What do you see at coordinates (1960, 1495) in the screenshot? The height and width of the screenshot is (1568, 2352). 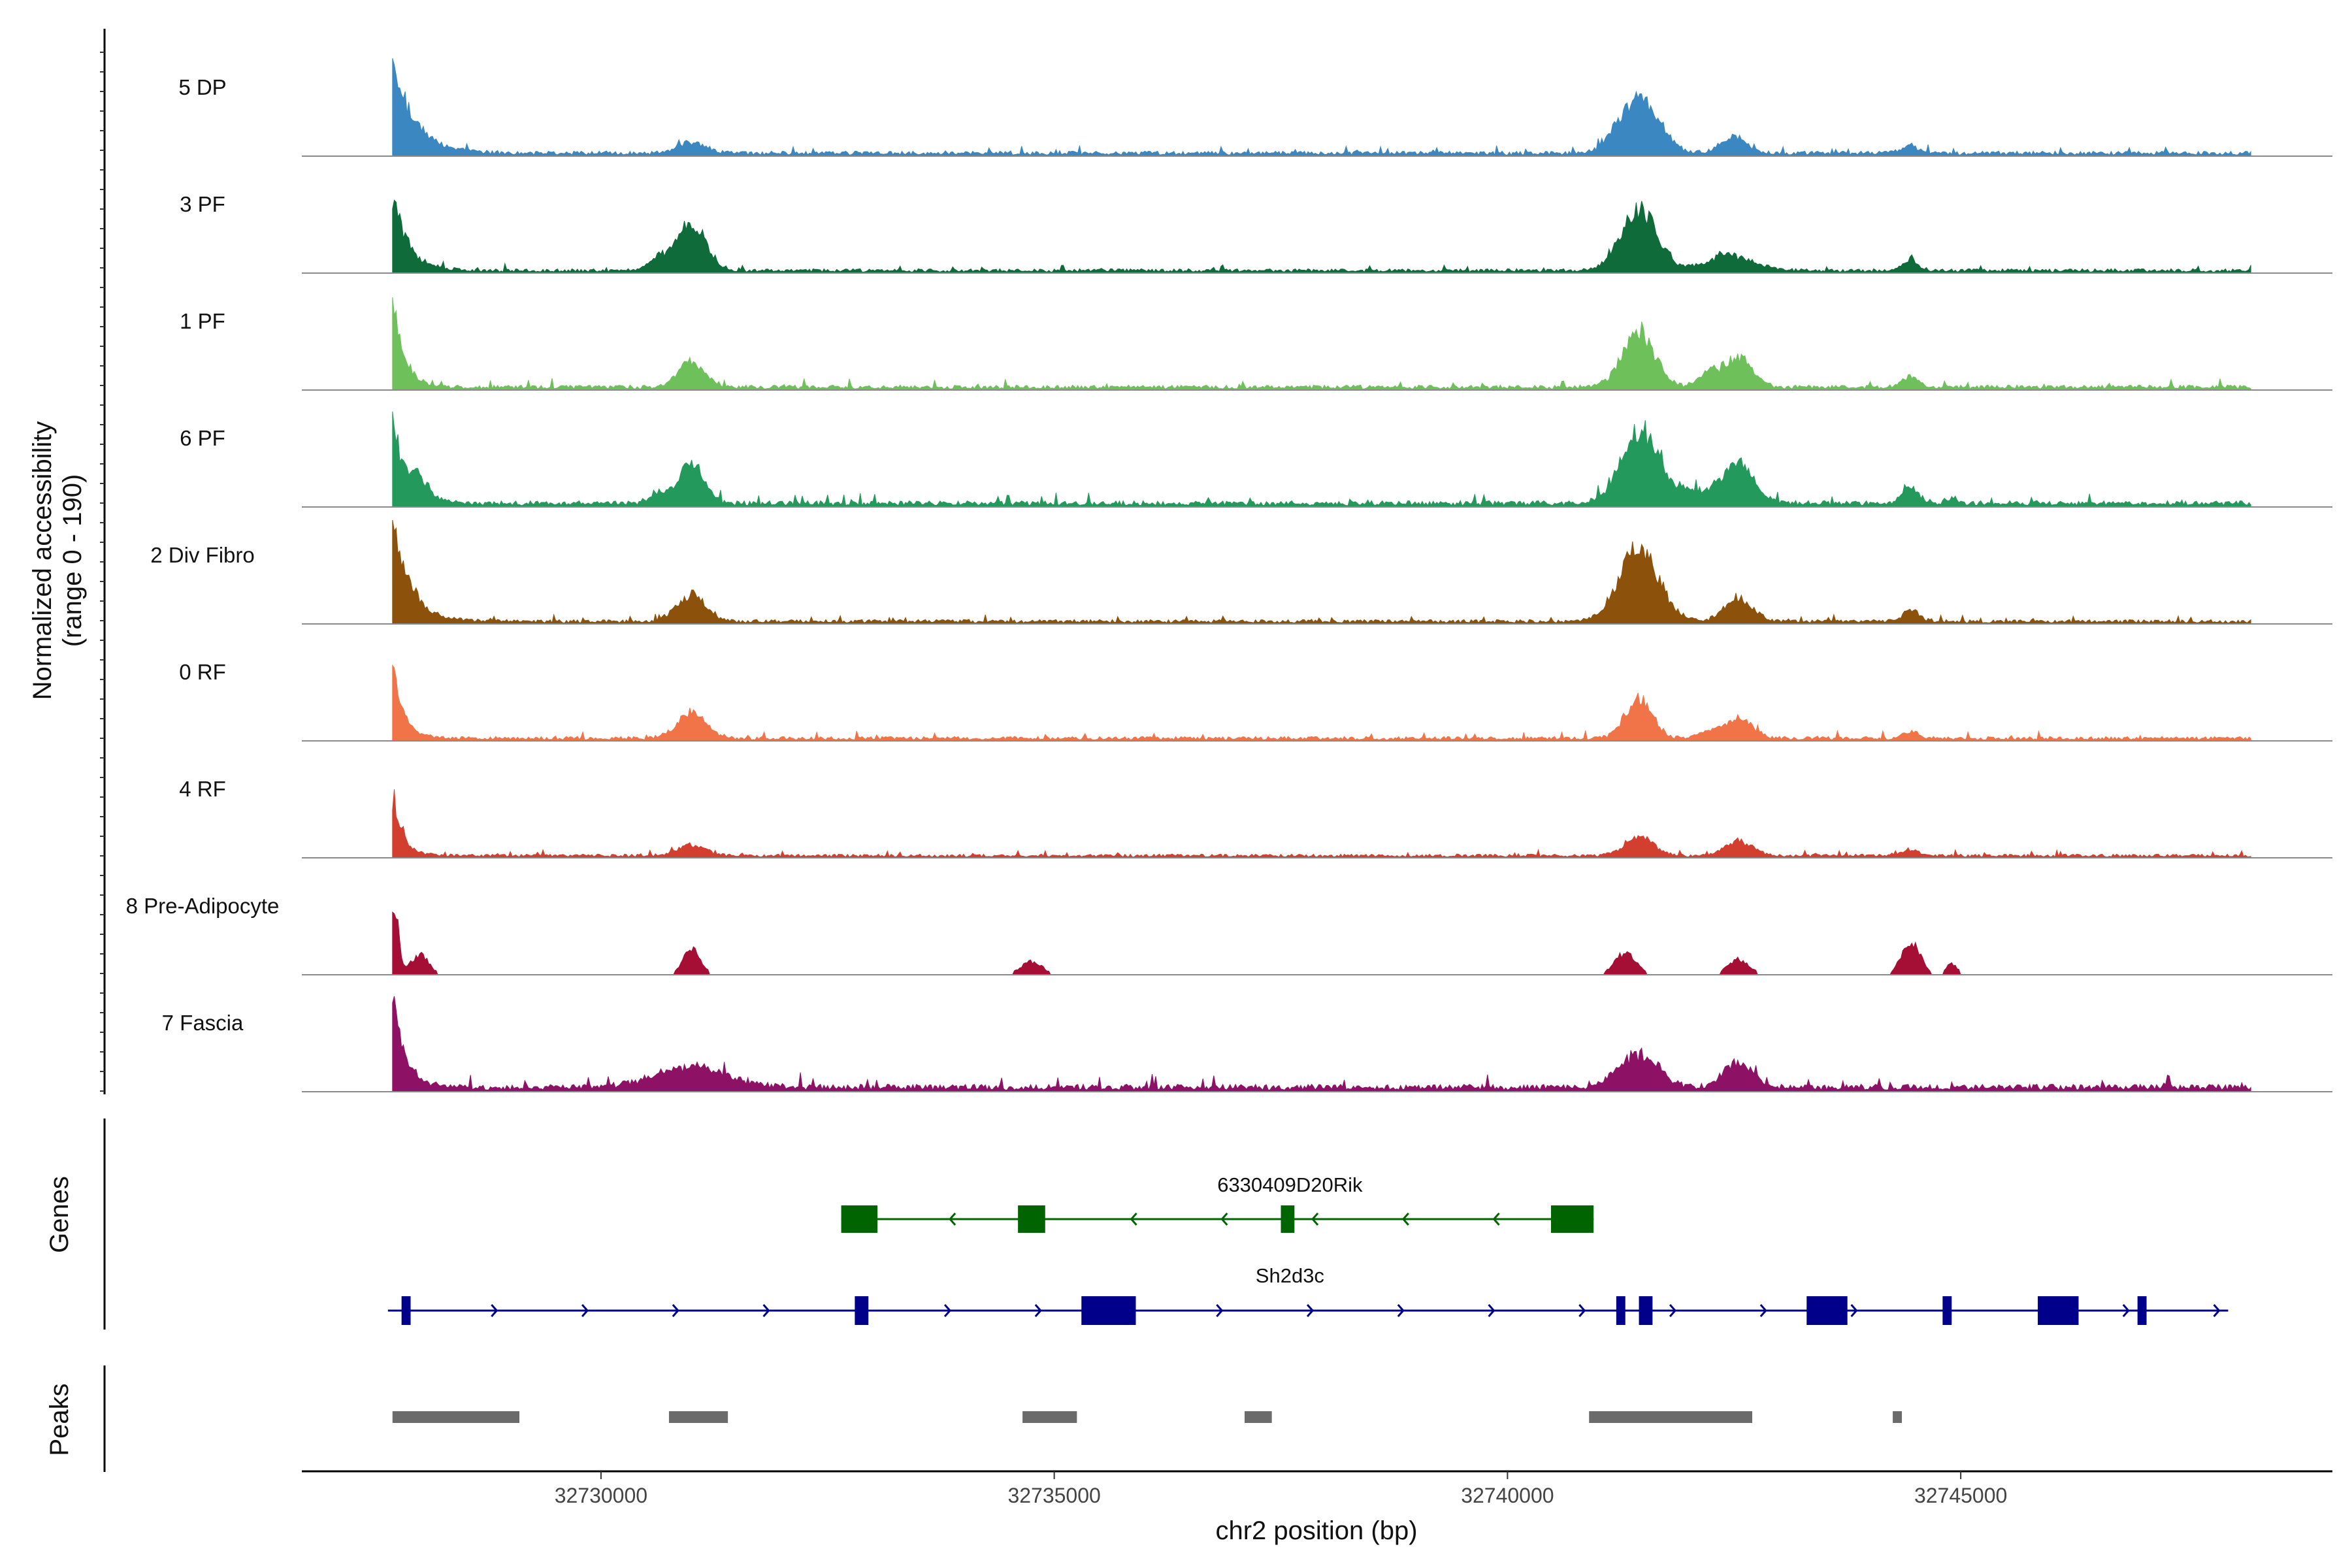 I see `x-tick-label: 32745000` at bounding box center [1960, 1495].